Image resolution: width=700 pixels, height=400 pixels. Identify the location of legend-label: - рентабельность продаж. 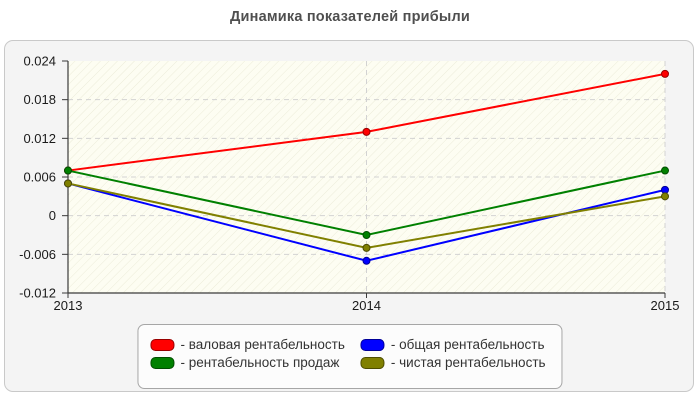
(260, 362).